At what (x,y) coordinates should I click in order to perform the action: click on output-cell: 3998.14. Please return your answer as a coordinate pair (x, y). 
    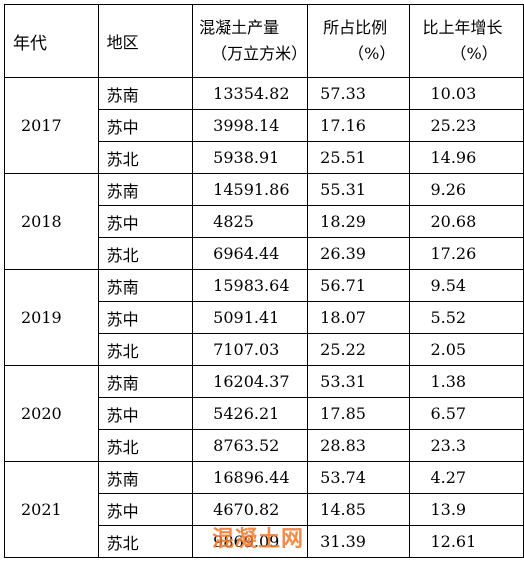
    Looking at the image, I should click on (250, 125).